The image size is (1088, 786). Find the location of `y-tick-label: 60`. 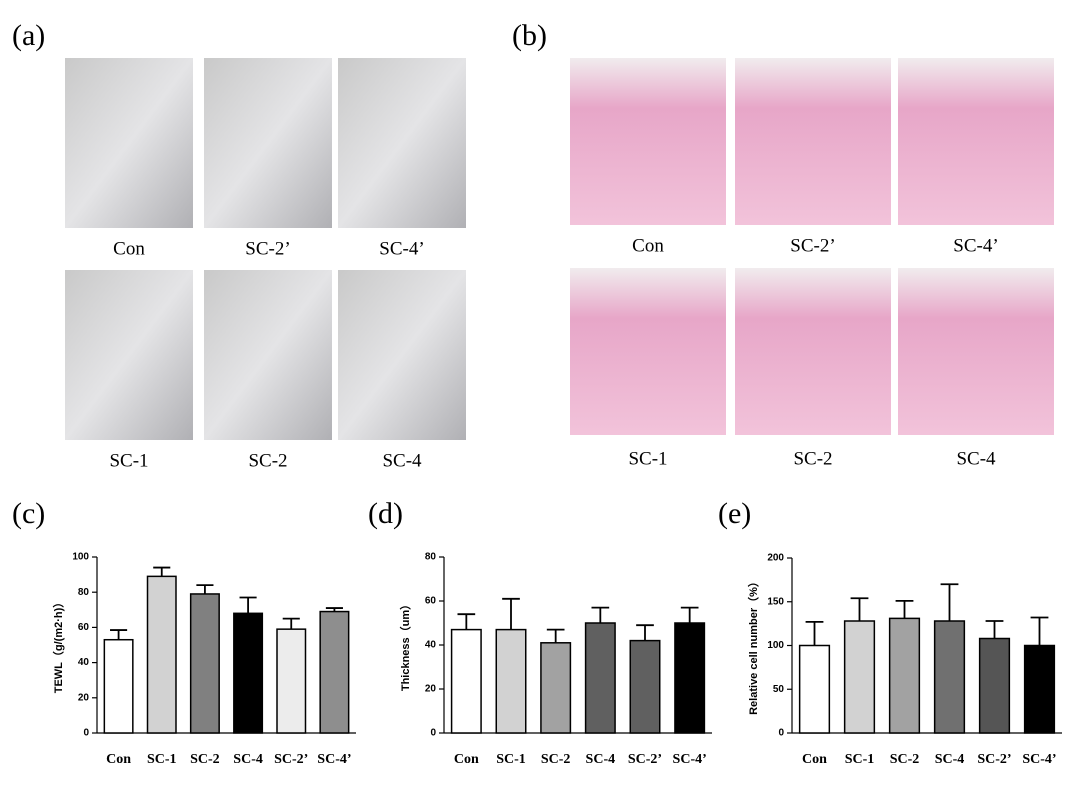

y-tick-label: 60 is located at coordinates (84, 627).